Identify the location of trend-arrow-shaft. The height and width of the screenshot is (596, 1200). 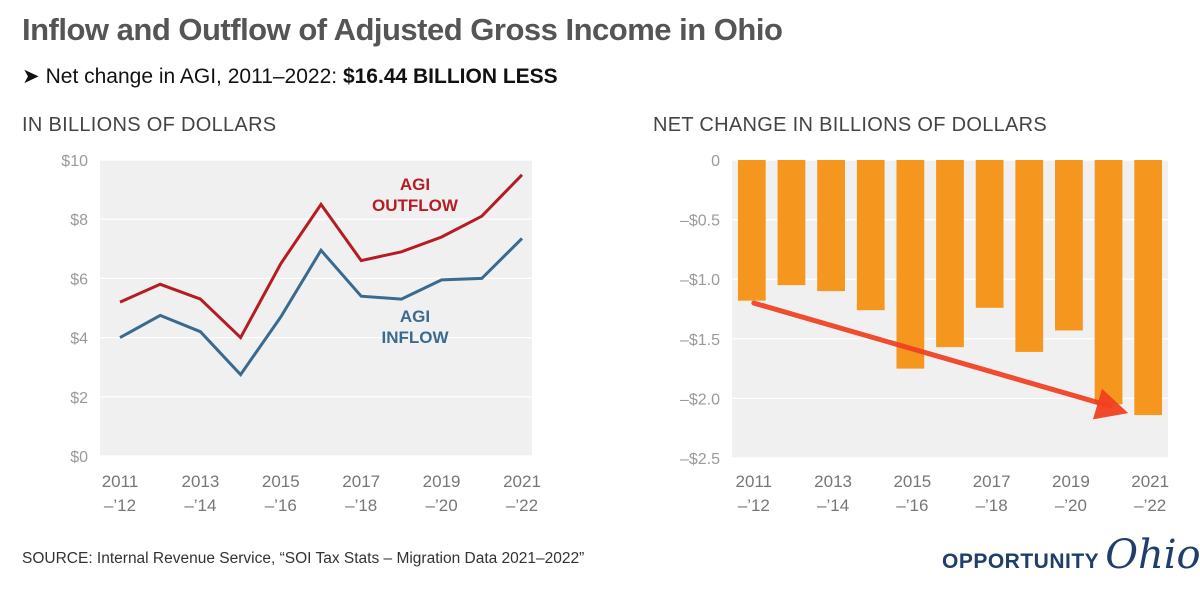
(932, 354).